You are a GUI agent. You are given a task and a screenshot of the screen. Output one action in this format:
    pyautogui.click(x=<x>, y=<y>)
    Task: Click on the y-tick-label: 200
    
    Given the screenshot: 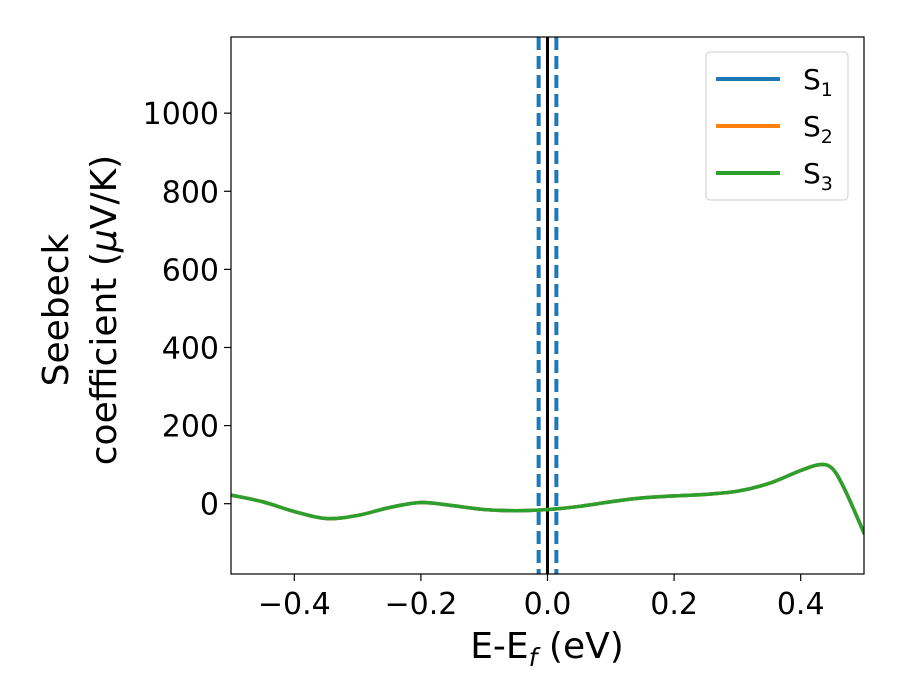 What is the action you would take?
    pyautogui.click(x=190, y=427)
    